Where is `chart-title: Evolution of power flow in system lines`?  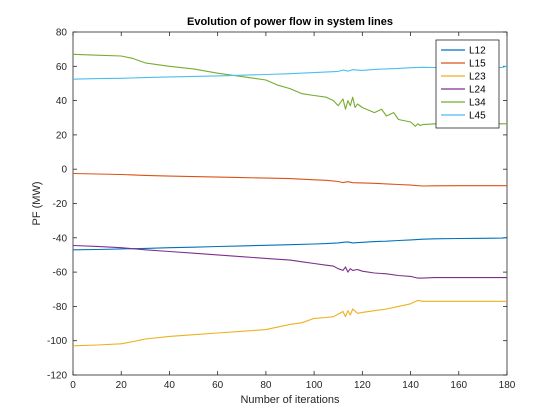 chart-title: Evolution of power flow in system lines is located at coordinates (290, 22).